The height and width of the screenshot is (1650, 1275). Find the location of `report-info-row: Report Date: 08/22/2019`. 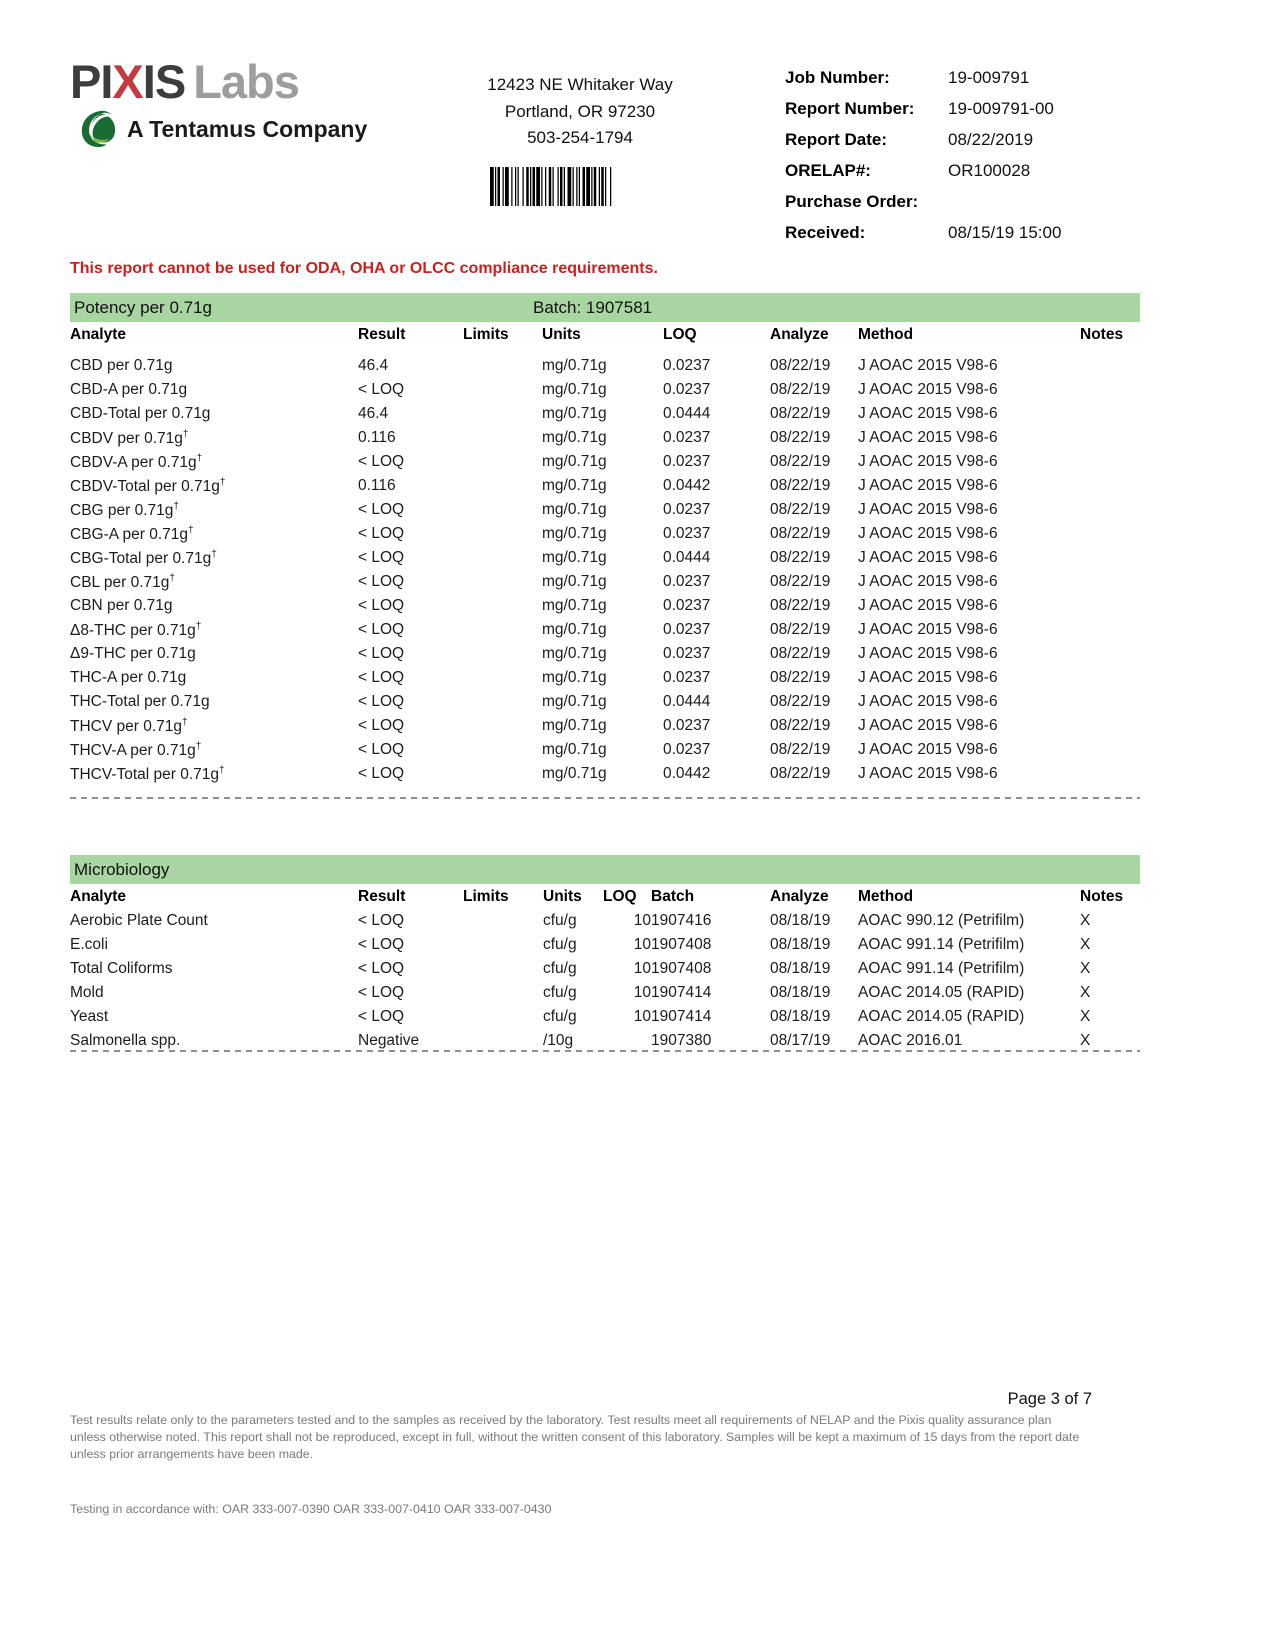

report-info-row: Report Date: 08/22/2019 is located at coordinates (985, 145).